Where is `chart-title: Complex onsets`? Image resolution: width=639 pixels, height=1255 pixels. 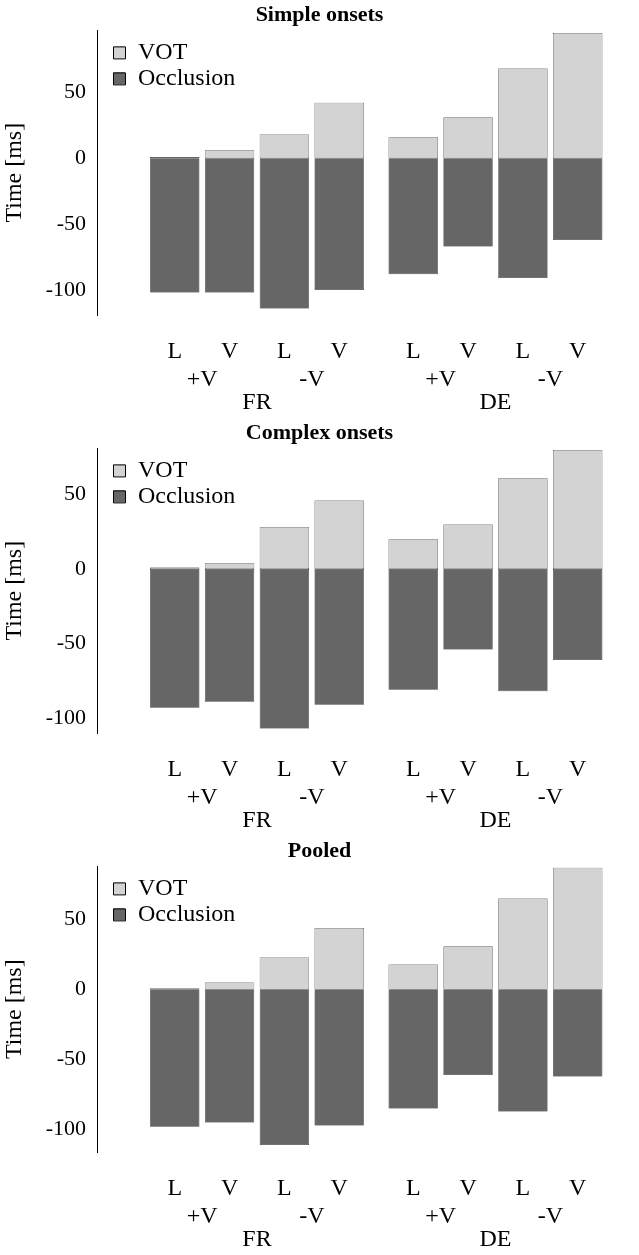
chart-title: Complex onsets is located at coordinates (319, 431).